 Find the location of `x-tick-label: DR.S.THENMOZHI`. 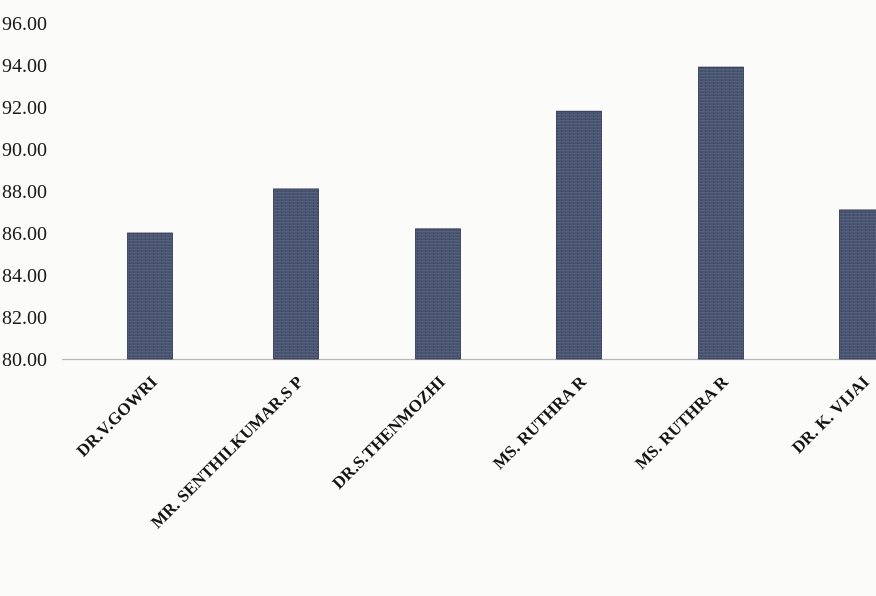

x-tick-label: DR.S.THENMOZHI is located at coordinates (389, 432).